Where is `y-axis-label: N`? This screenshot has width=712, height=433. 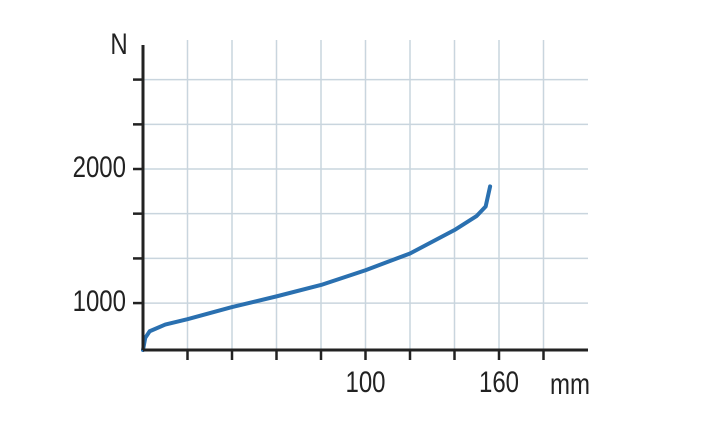
y-axis-label: N is located at coordinates (118, 43).